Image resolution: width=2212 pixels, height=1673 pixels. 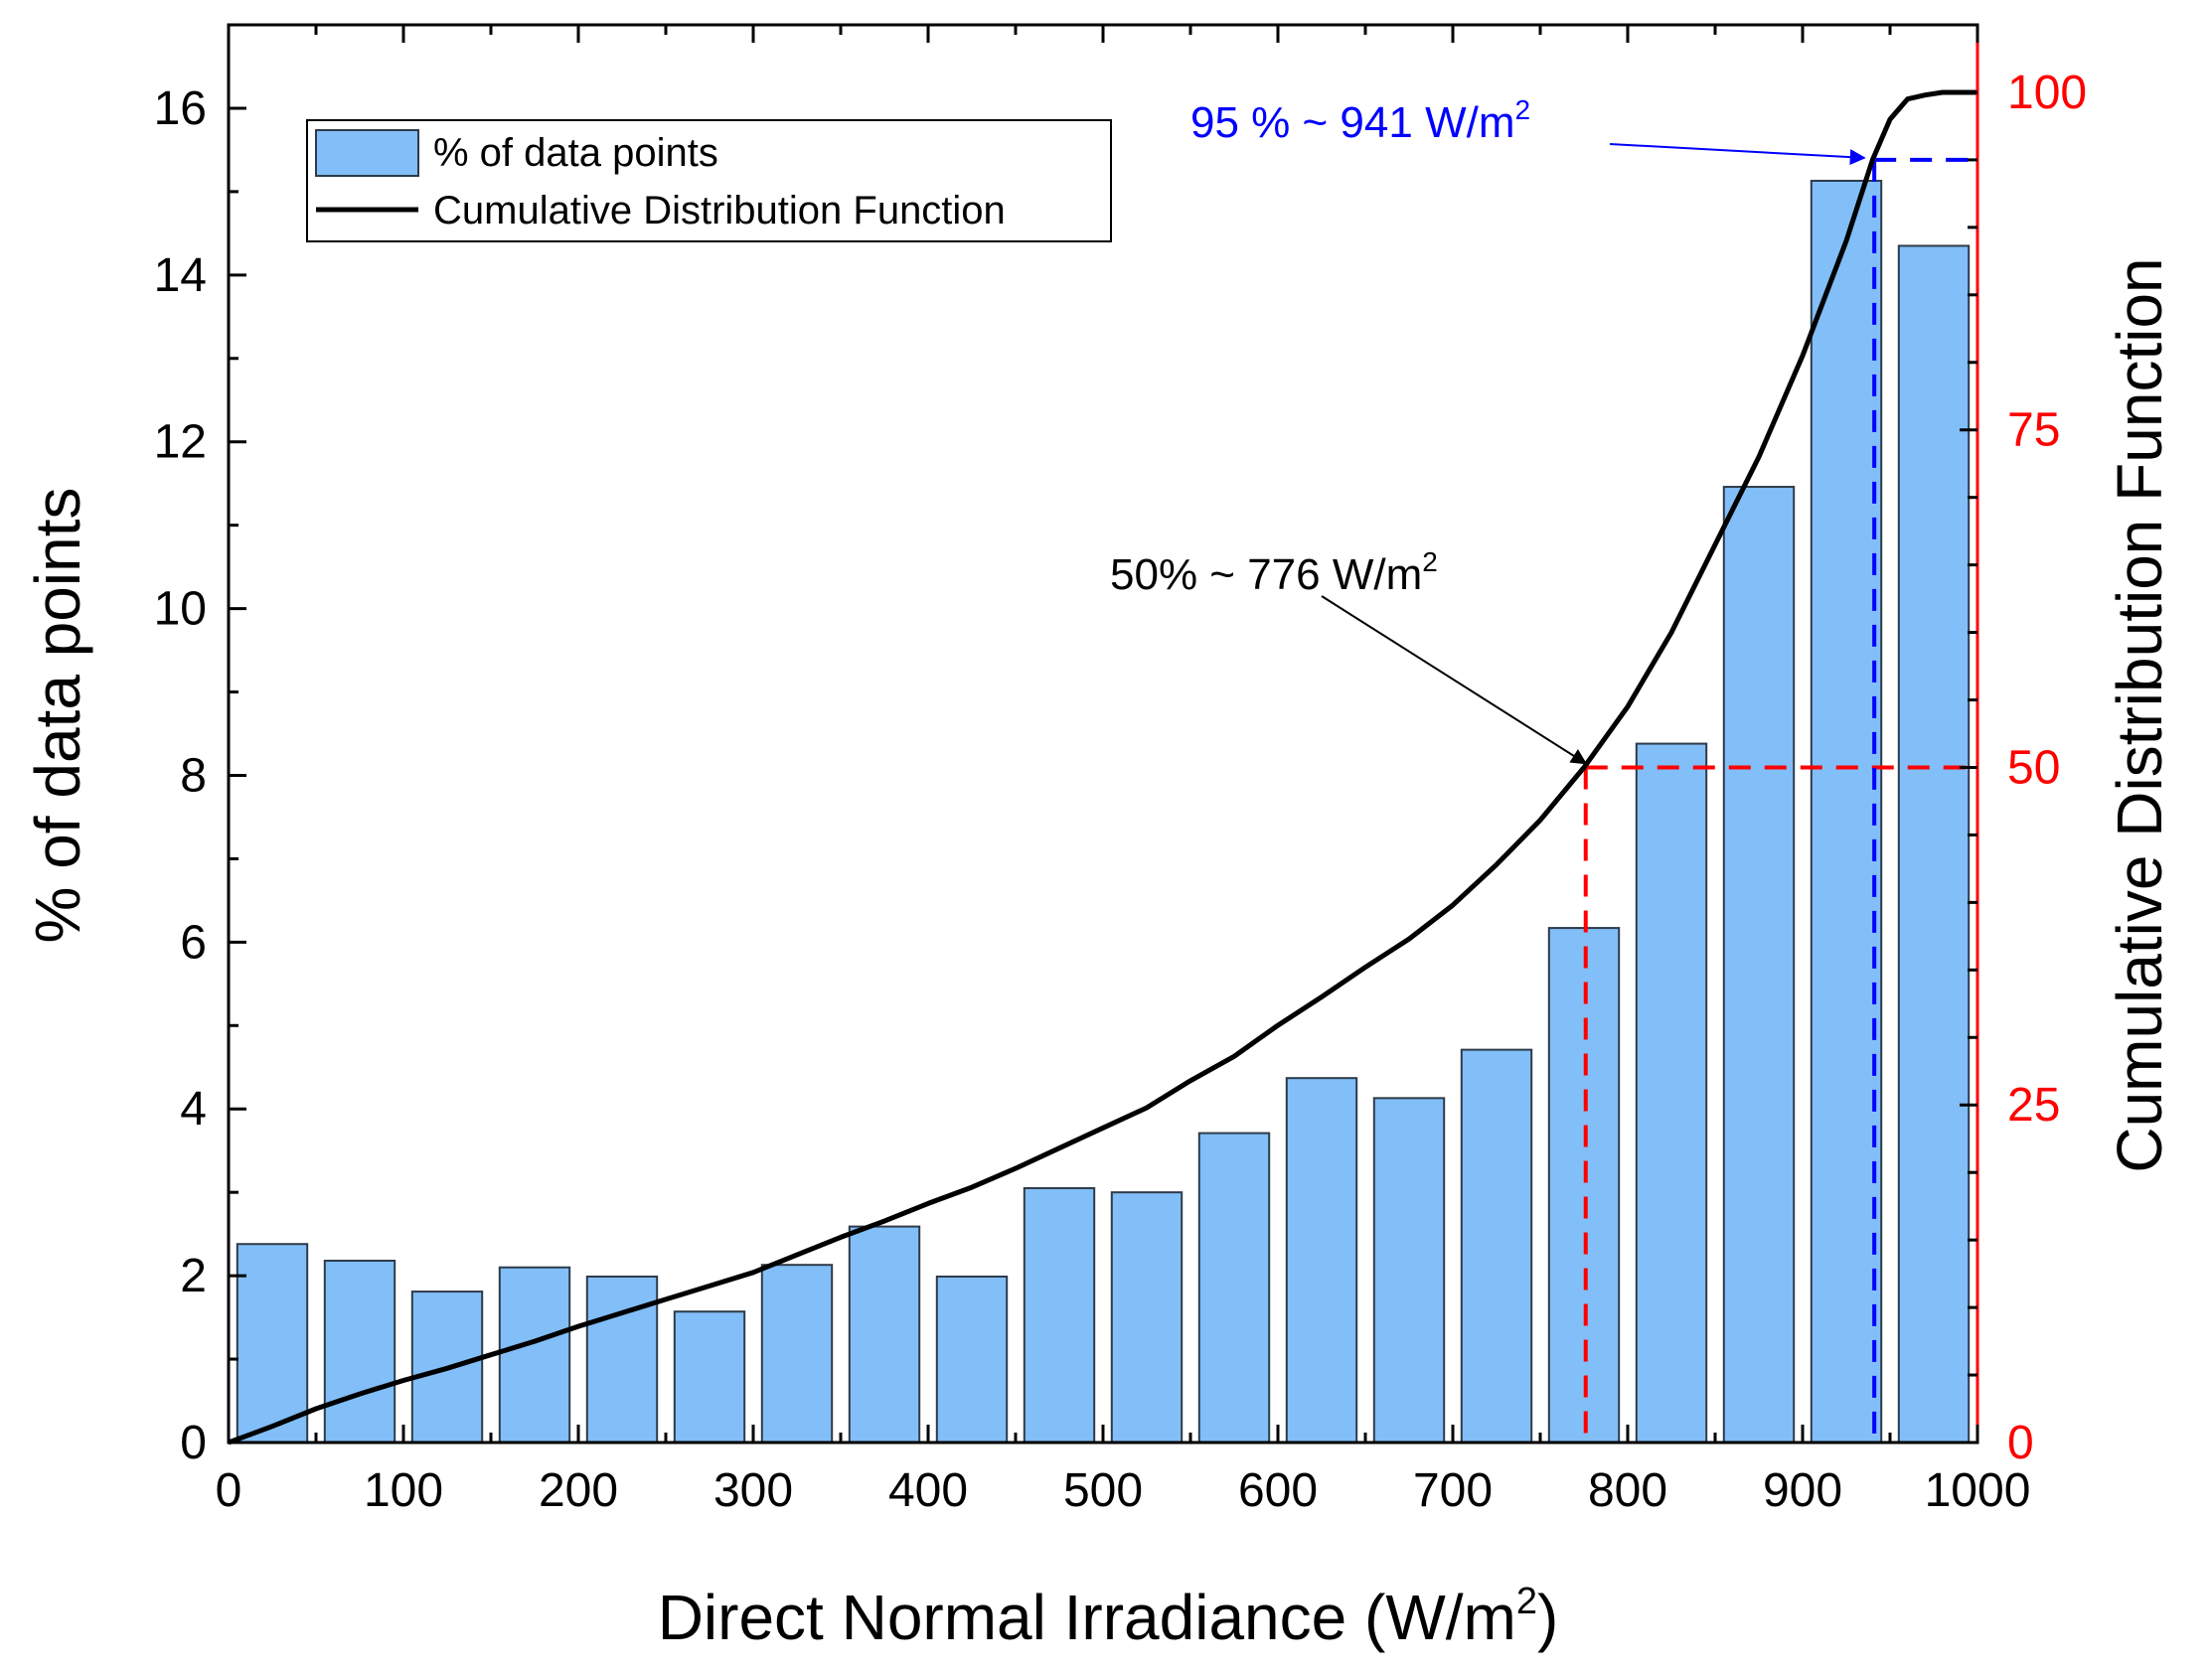 I want to click on y-tick-label: 4, so click(x=194, y=1109).